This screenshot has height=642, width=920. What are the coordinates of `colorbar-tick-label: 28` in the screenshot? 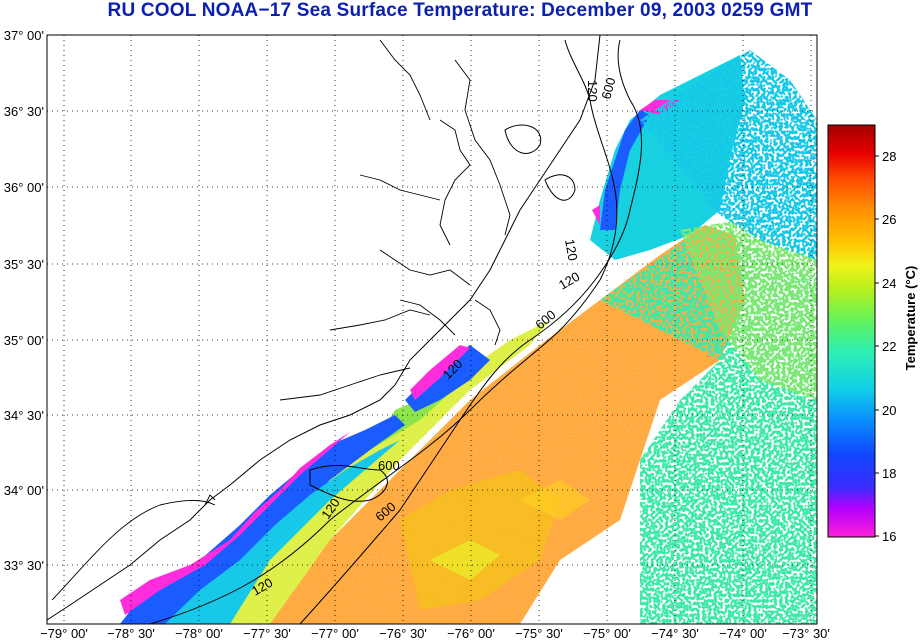 It's located at (889, 156).